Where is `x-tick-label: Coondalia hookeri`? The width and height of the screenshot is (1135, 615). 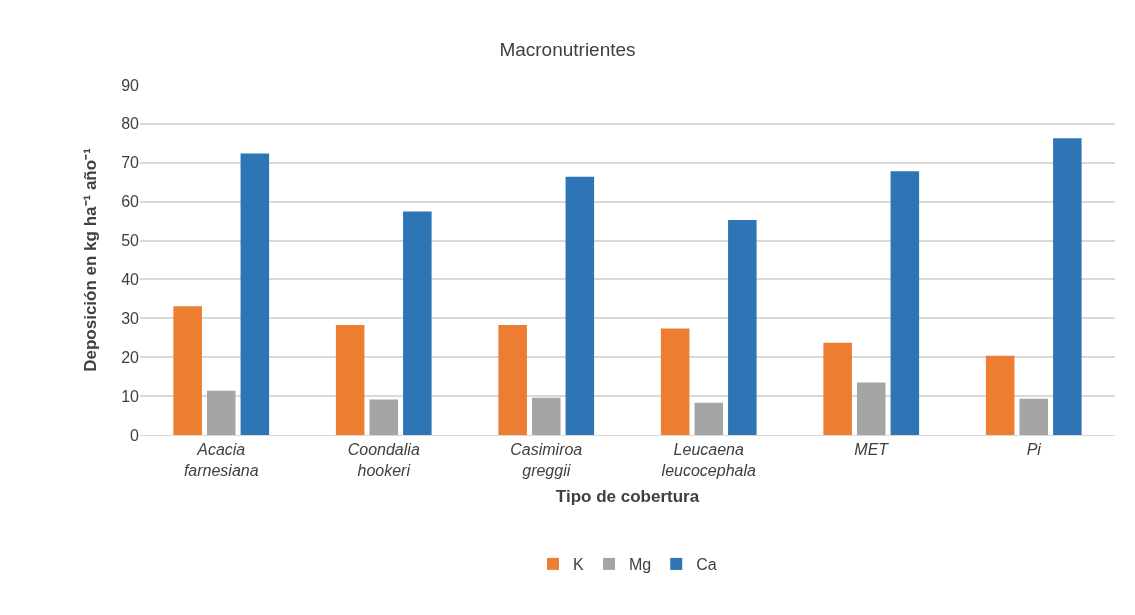 x-tick-label: Coondalia hookeri is located at coordinates (383, 460).